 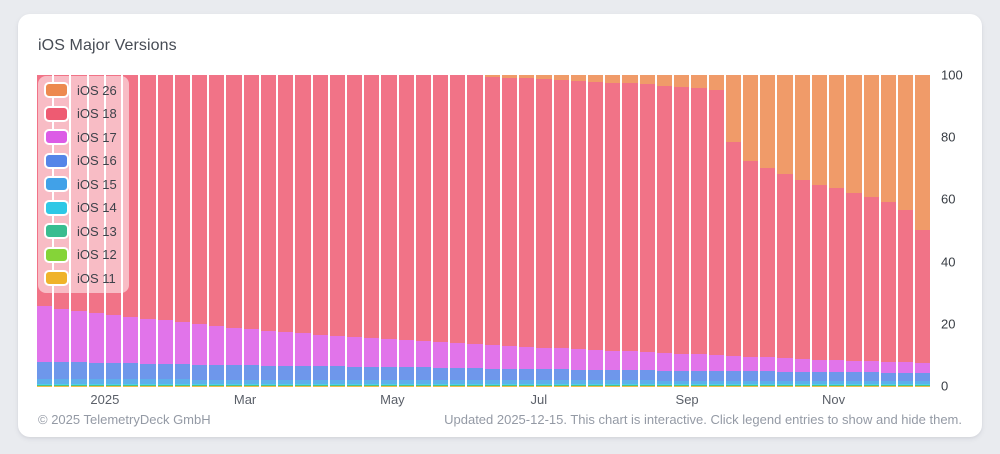 What do you see at coordinates (80, 231) in the screenshot?
I see `legend-item-ios-13: iOS 13` at bounding box center [80, 231].